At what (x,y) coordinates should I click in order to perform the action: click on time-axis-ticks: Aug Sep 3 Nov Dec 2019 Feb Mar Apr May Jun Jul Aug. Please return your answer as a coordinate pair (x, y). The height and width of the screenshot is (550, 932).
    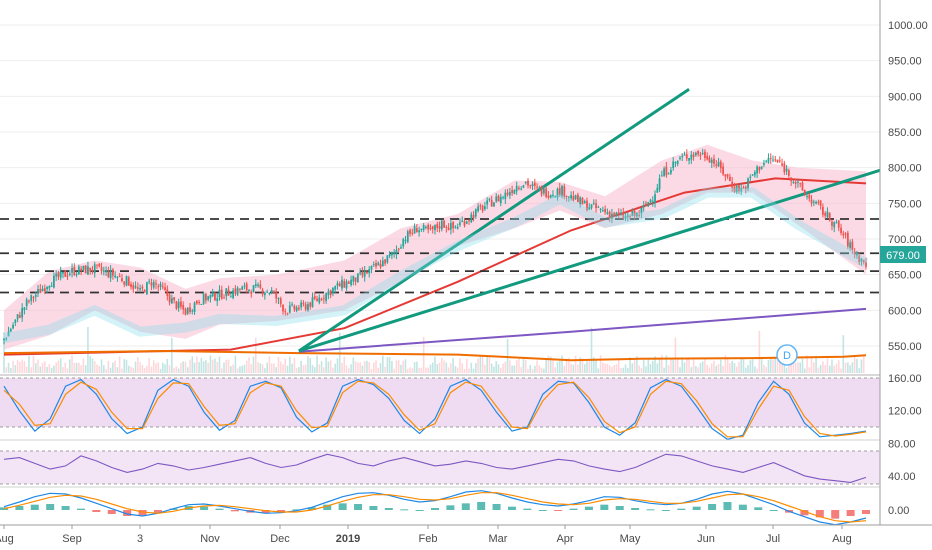
    Looking at the image, I should click on (426, 535).